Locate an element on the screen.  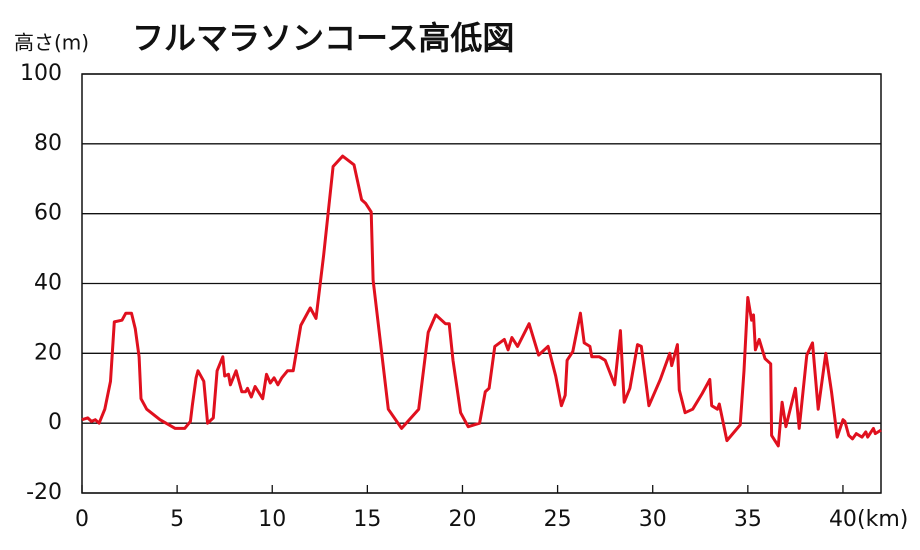
y-tick-label: 0 is located at coordinates (55, 422).